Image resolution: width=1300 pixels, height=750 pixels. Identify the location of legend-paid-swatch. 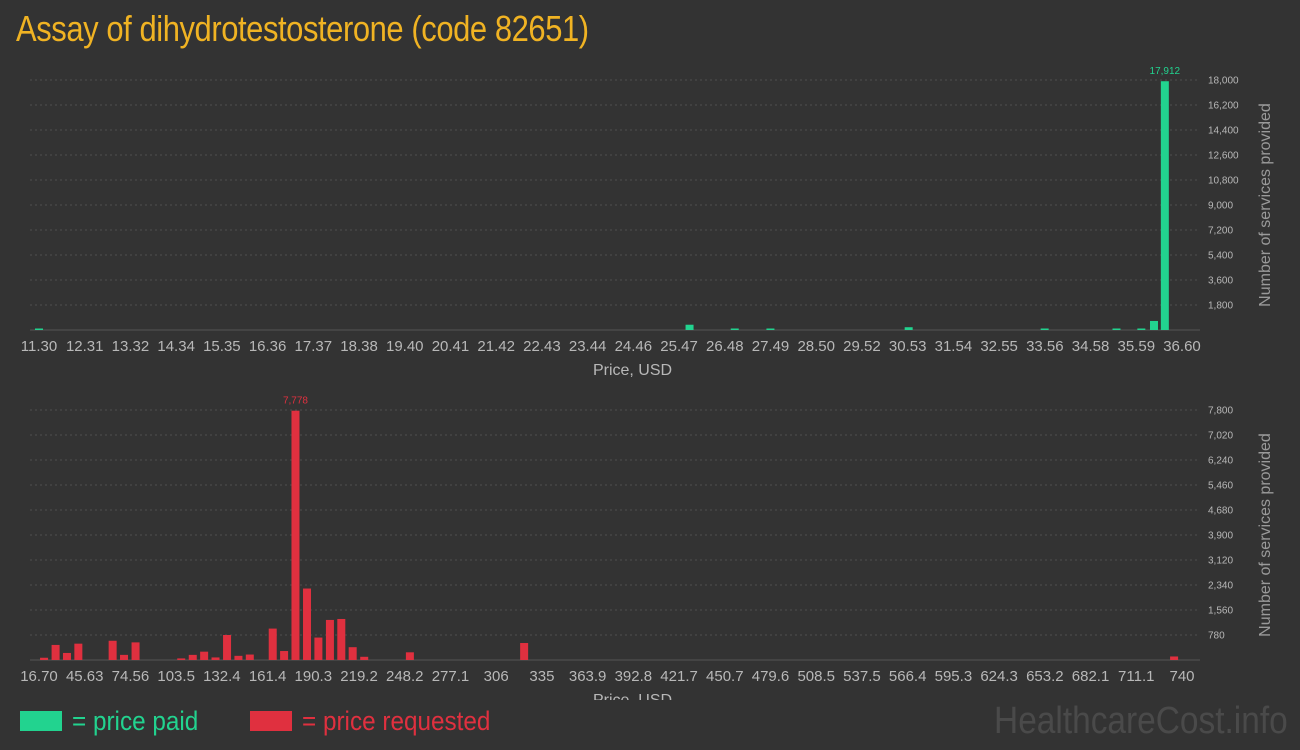
(41, 721).